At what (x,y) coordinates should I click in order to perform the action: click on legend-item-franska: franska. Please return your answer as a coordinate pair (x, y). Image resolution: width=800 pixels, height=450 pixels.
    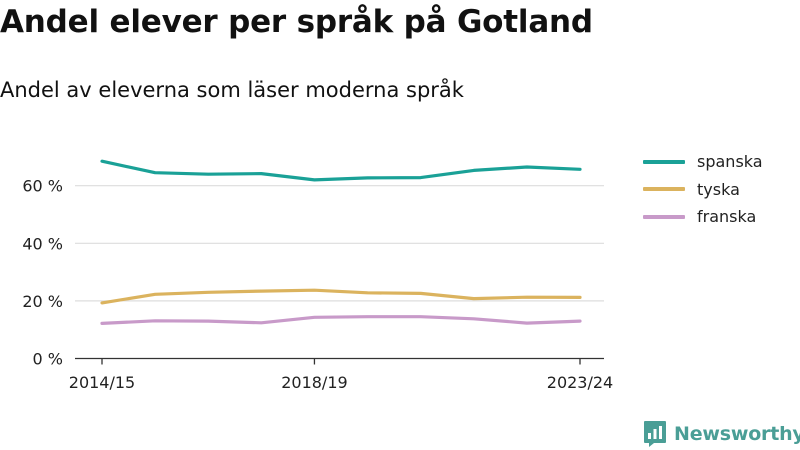
    Looking at the image, I should click on (703, 217).